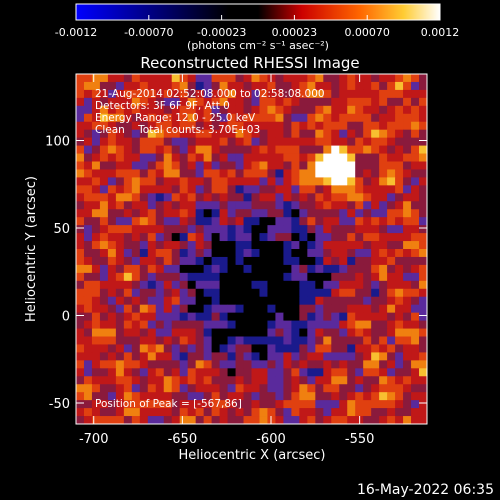 The width and height of the screenshot is (500, 500). I want to click on annotation-detectors: Detectors: 3F 6F 9F, Att 0, so click(162, 106).